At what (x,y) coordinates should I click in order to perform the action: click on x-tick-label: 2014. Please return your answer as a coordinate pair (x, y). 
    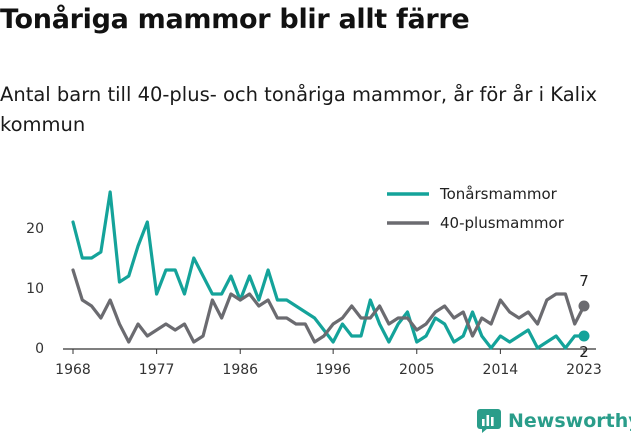
    Looking at the image, I should click on (501, 370).